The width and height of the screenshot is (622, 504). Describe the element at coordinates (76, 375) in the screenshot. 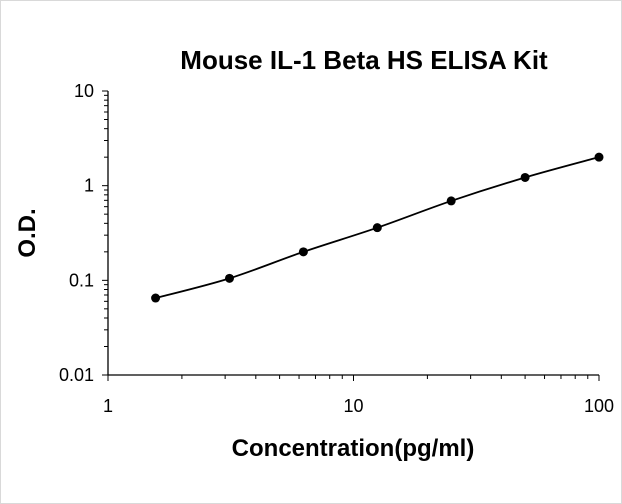

I see `y-tick-label: 0.01` at that location.